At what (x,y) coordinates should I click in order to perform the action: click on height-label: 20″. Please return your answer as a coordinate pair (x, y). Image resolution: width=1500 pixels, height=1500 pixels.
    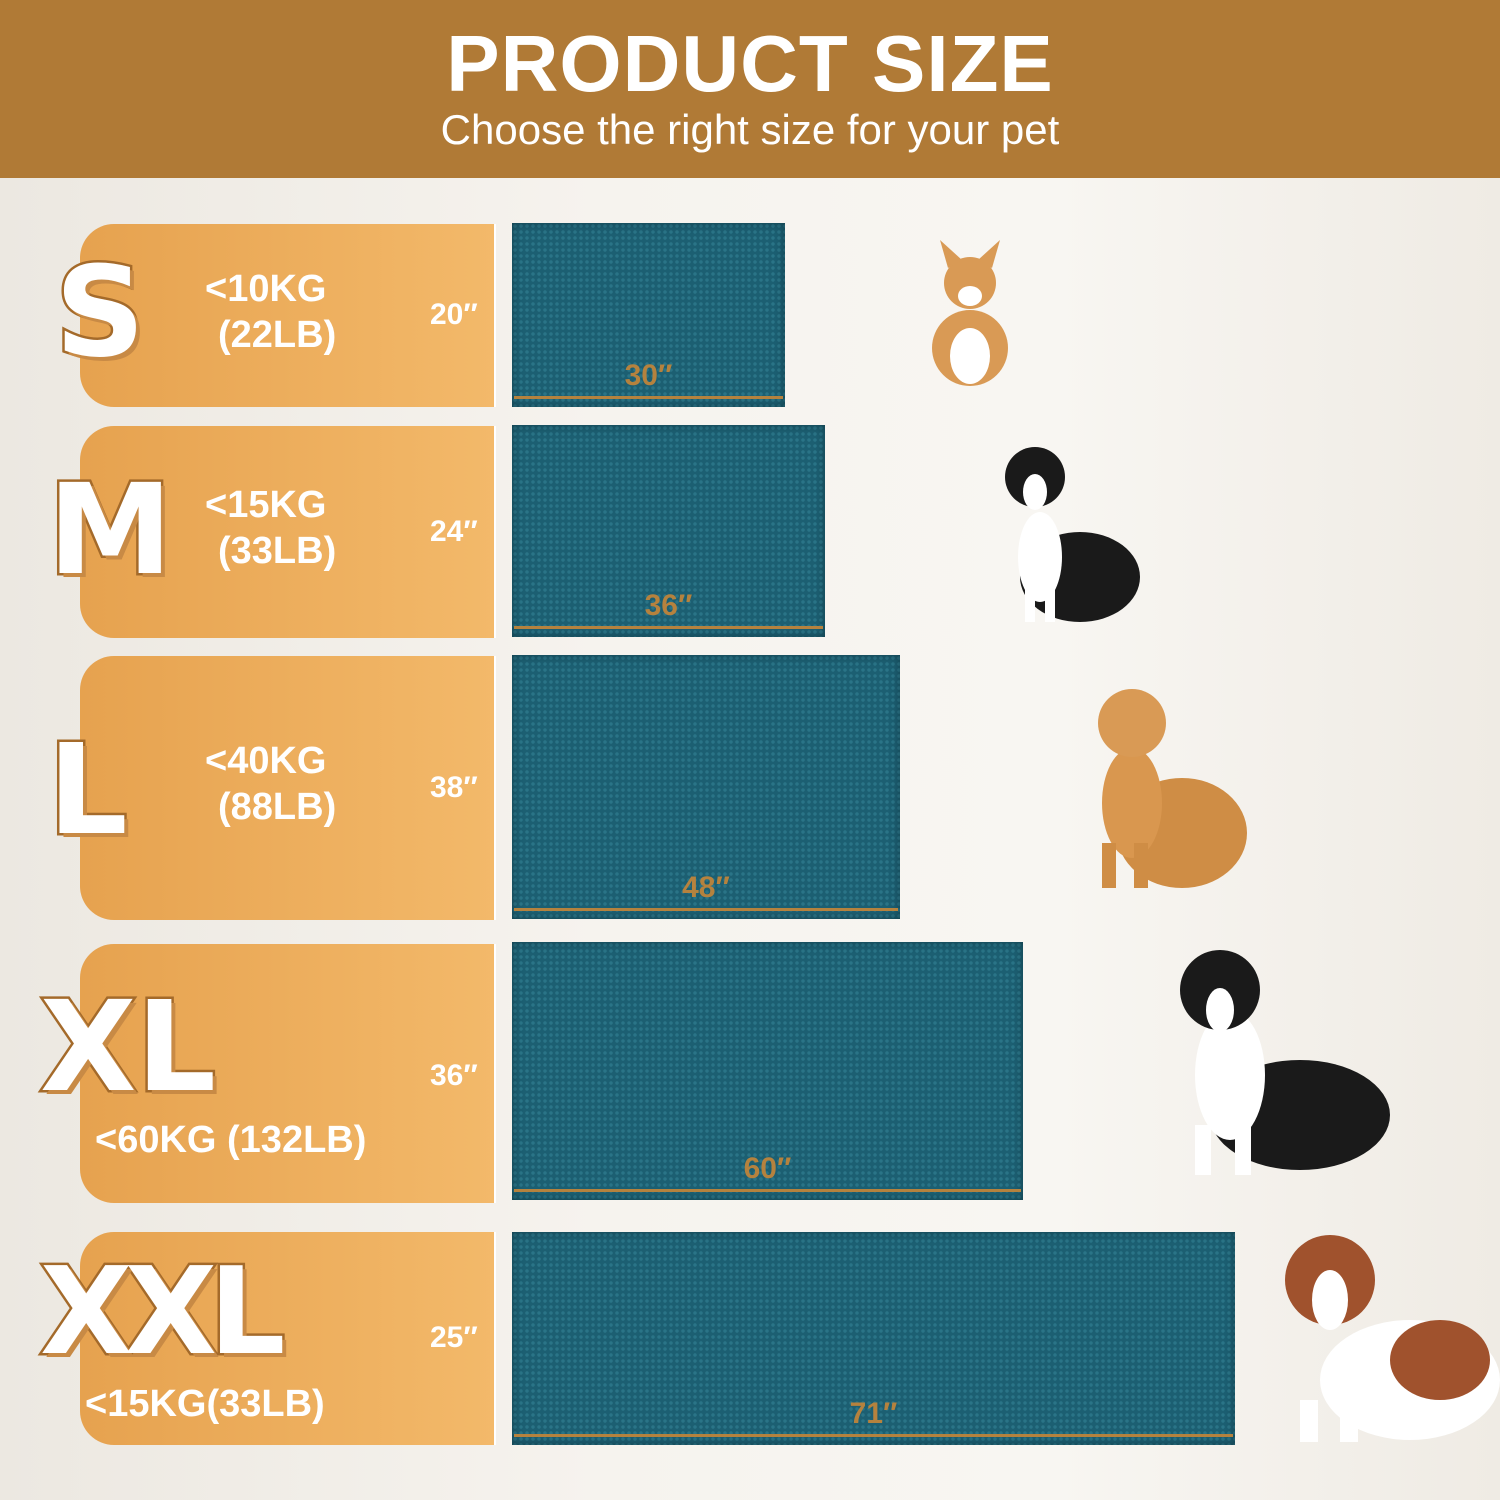
    Looking at the image, I should click on (454, 314).